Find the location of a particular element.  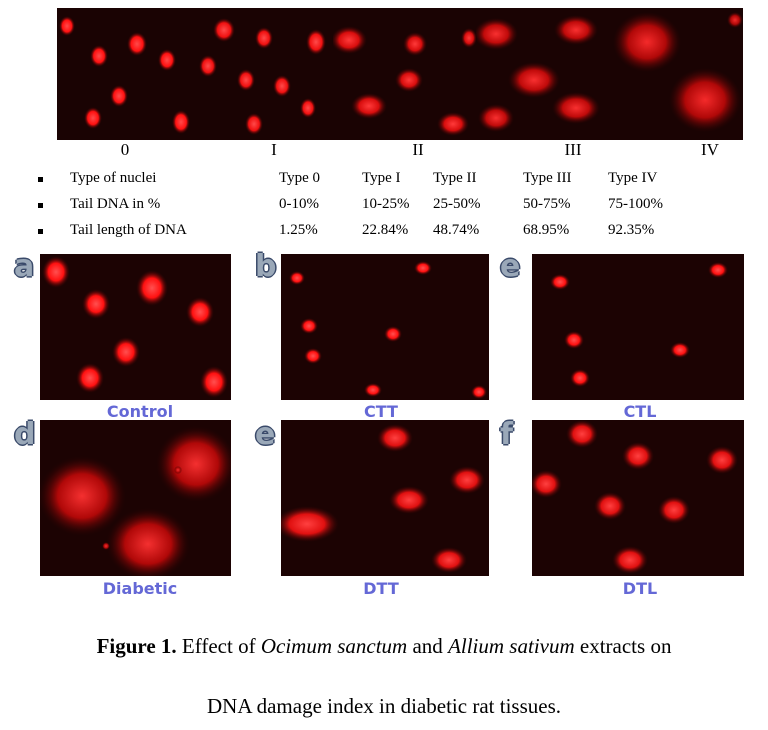

table-cell: Type I is located at coordinates (381, 178).